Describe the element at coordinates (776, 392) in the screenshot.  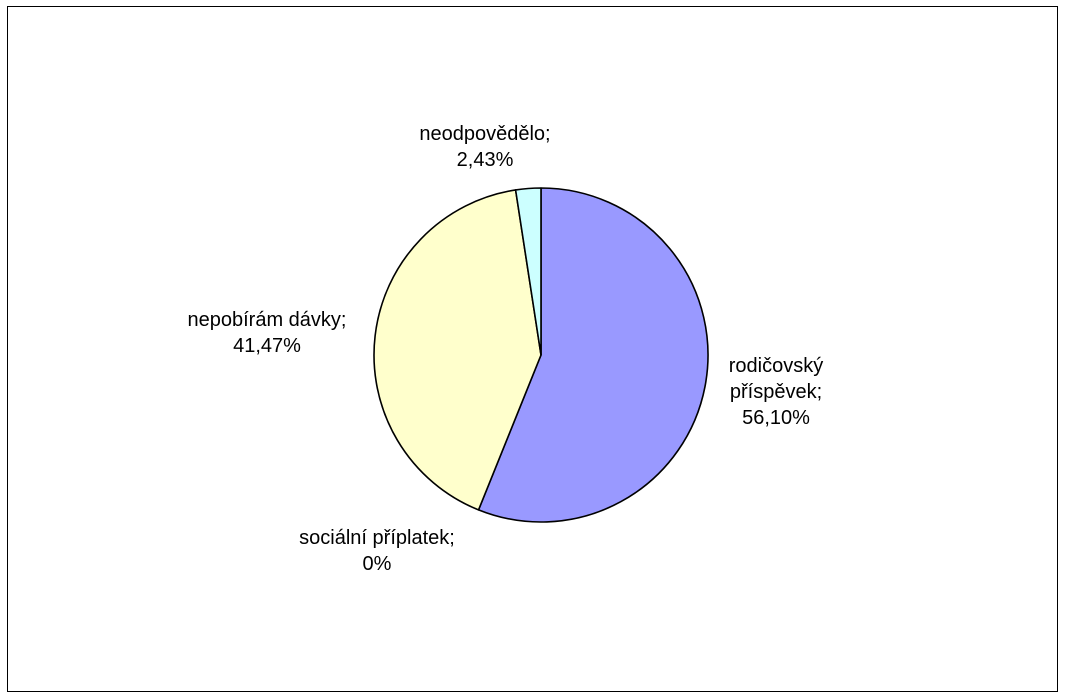
I see `data-label-rodicovsky-prispevek: rodičovský příspěvek; 56,10%` at that location.